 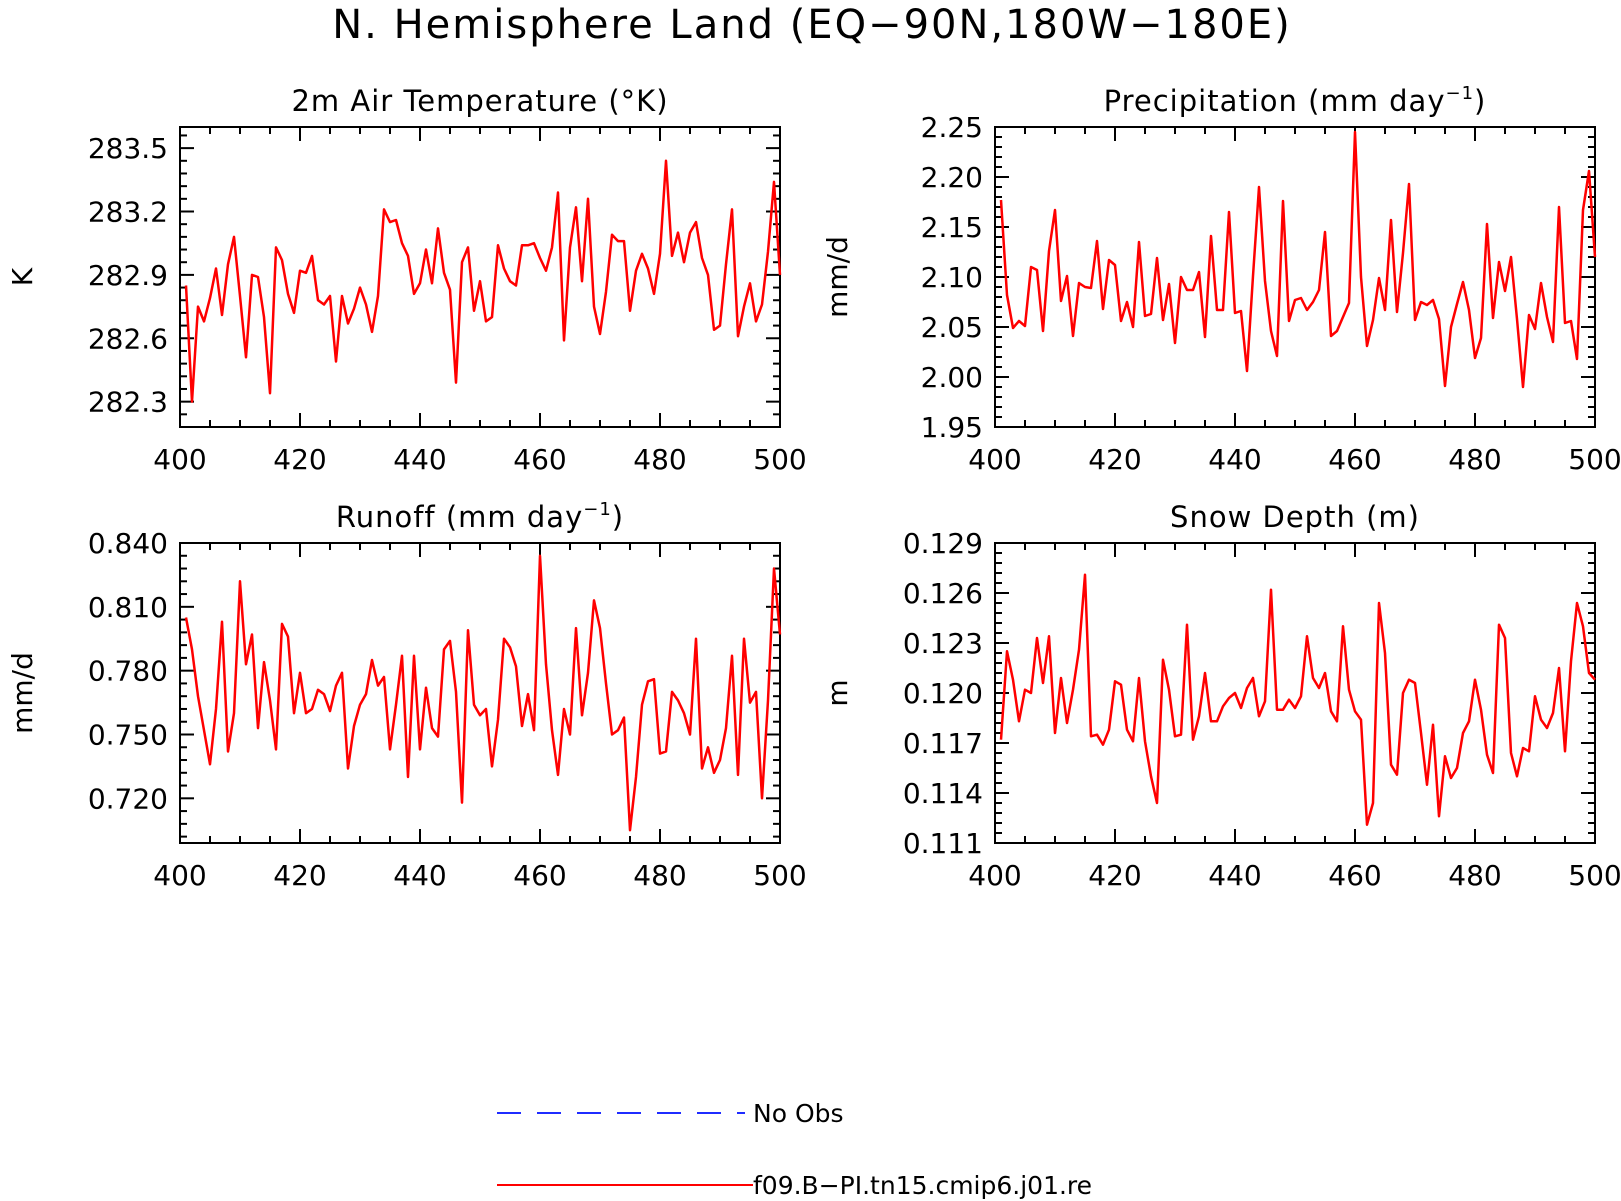 What do you see at coordinates (943, 643) in the screenshot?
I see `y-tick-label: 0.123` at bounding box center [943, 643].